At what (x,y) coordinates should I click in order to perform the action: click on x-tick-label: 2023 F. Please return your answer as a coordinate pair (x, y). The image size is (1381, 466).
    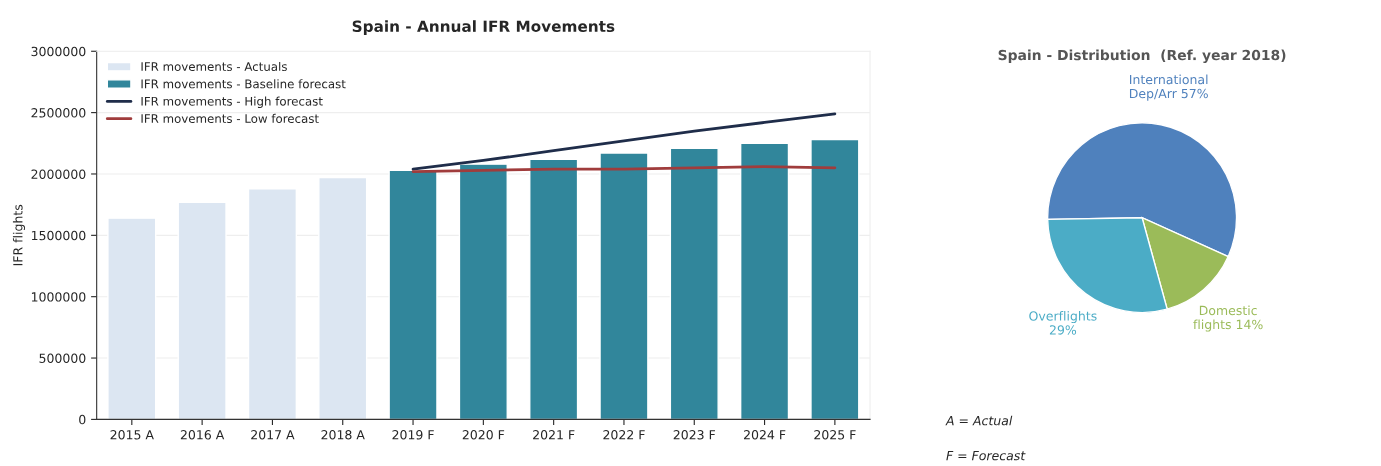
    Looking at the image, I should click on (694, 435).